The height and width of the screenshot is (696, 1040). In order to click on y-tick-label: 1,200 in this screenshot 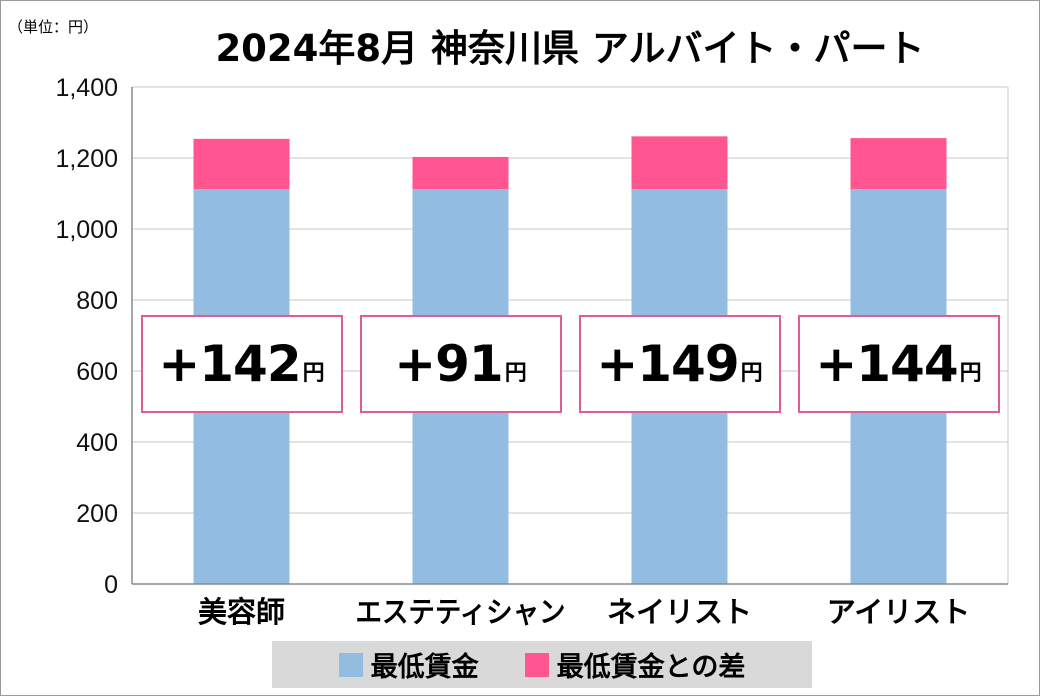, I will do `click(86, 159)`.